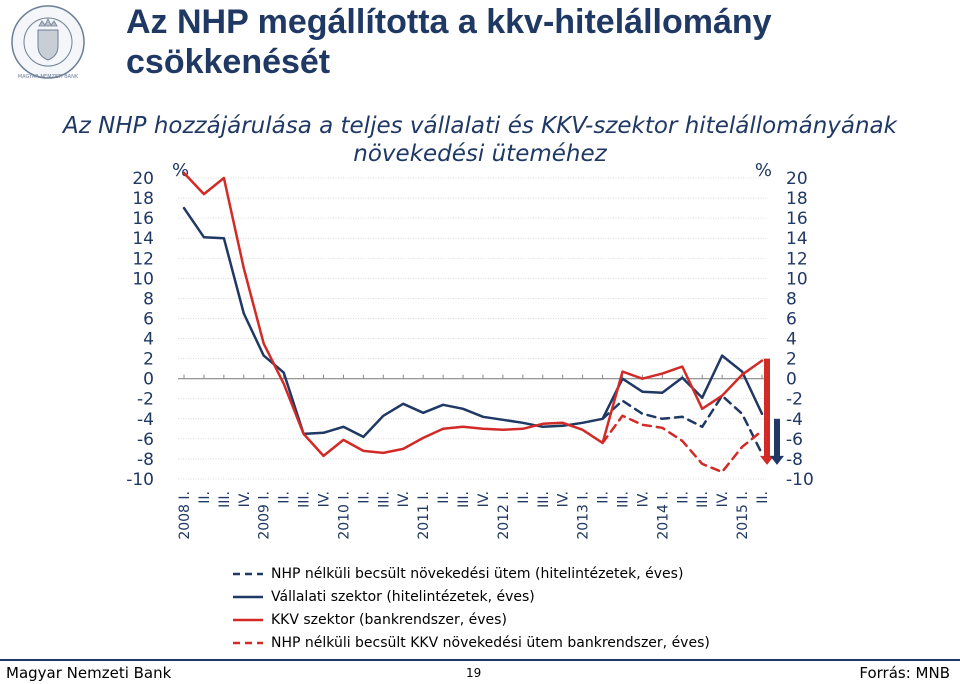 The image size is (960, 684). I want to click on y-tick-label-right: 6, so click(791, 319).